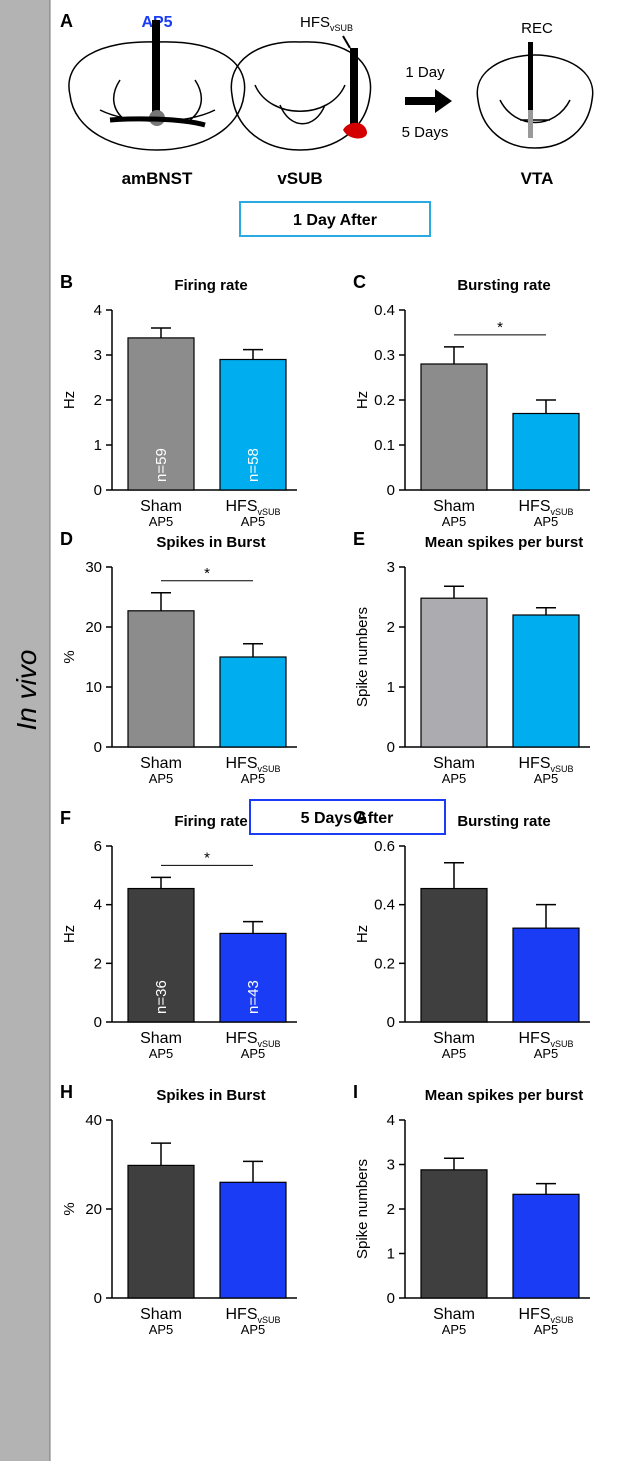 The height and width of the screenshot is (1461, 626). I want to click on y-tick-label: 10, so click(93, 687).